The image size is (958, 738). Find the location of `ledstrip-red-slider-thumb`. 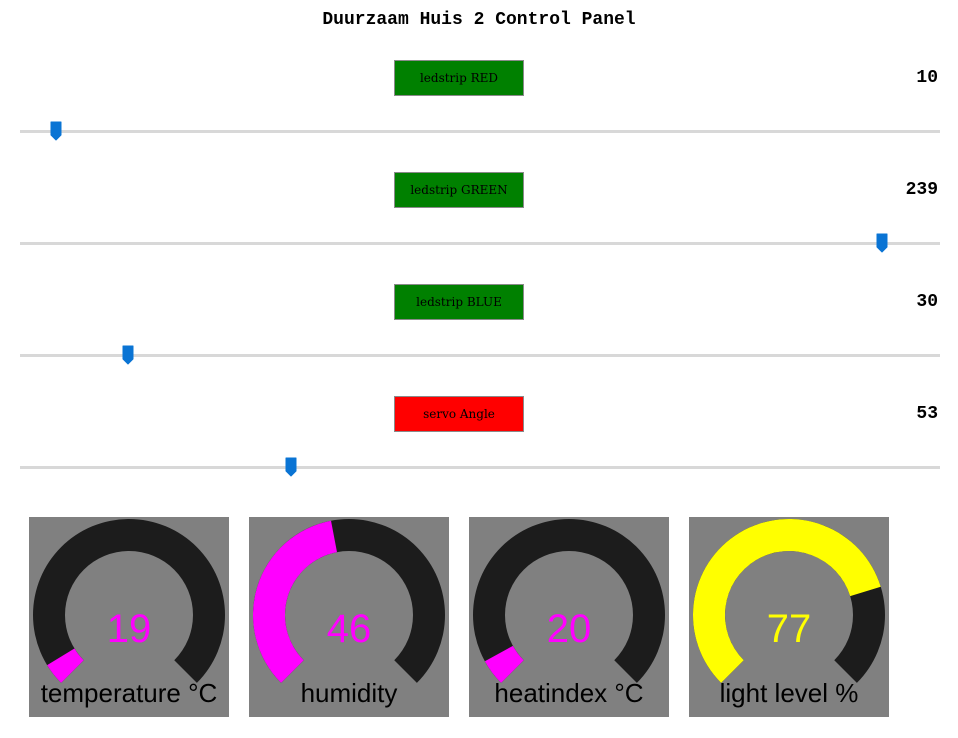

ledstrip-red-slider-thumb is located at coordinates (56, 131).